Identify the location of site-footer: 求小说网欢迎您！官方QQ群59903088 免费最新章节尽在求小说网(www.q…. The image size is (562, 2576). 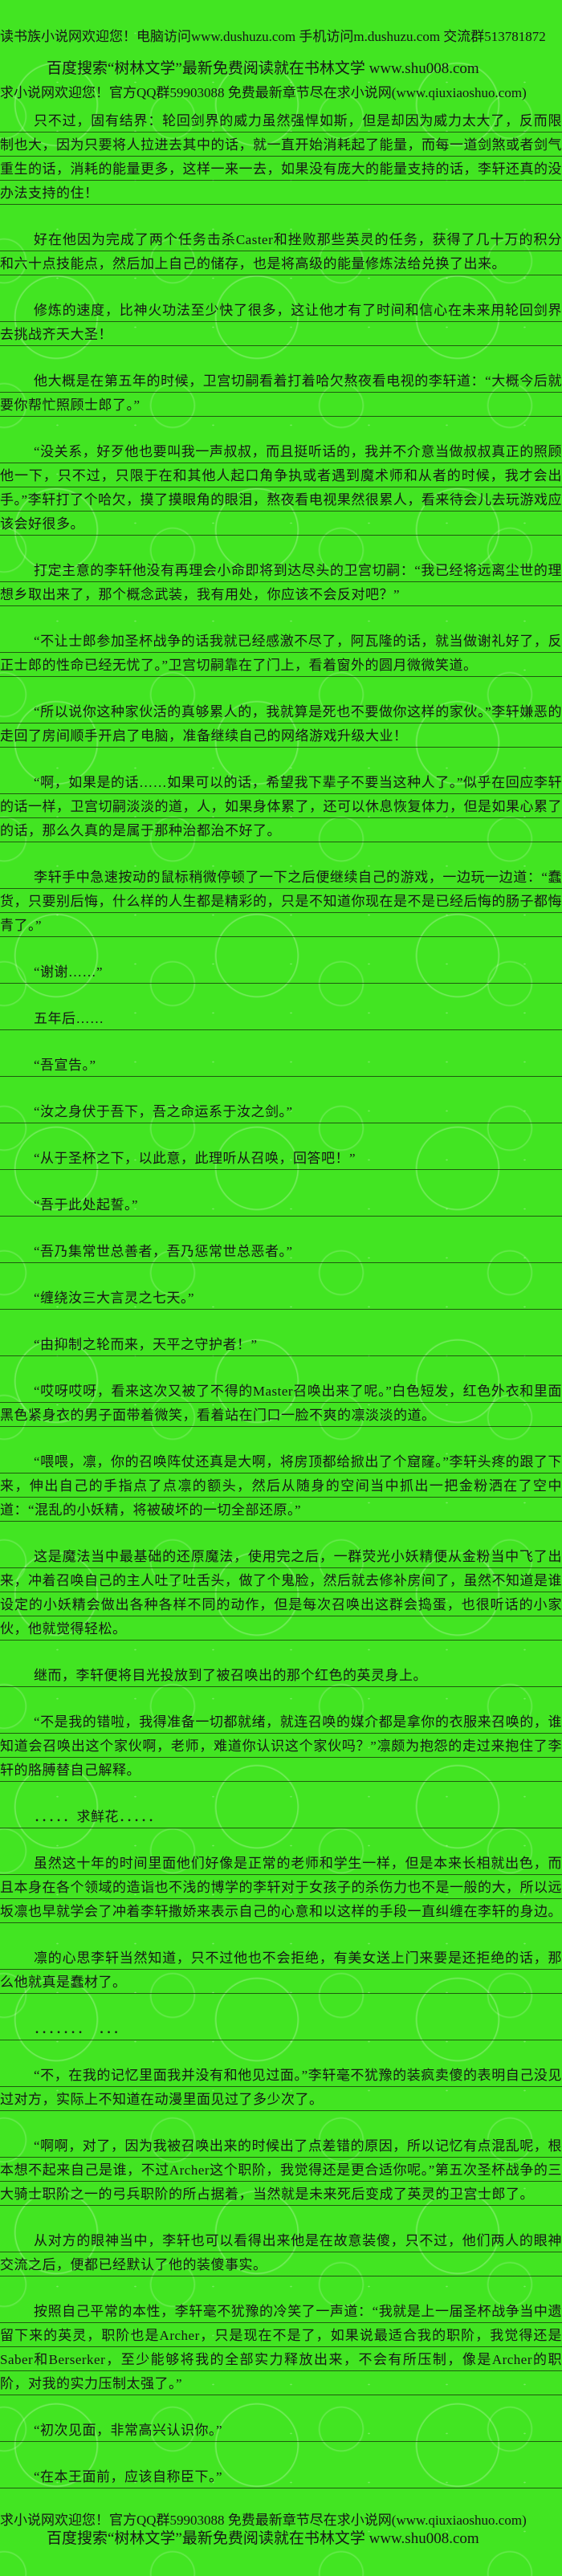
(281, 2531).